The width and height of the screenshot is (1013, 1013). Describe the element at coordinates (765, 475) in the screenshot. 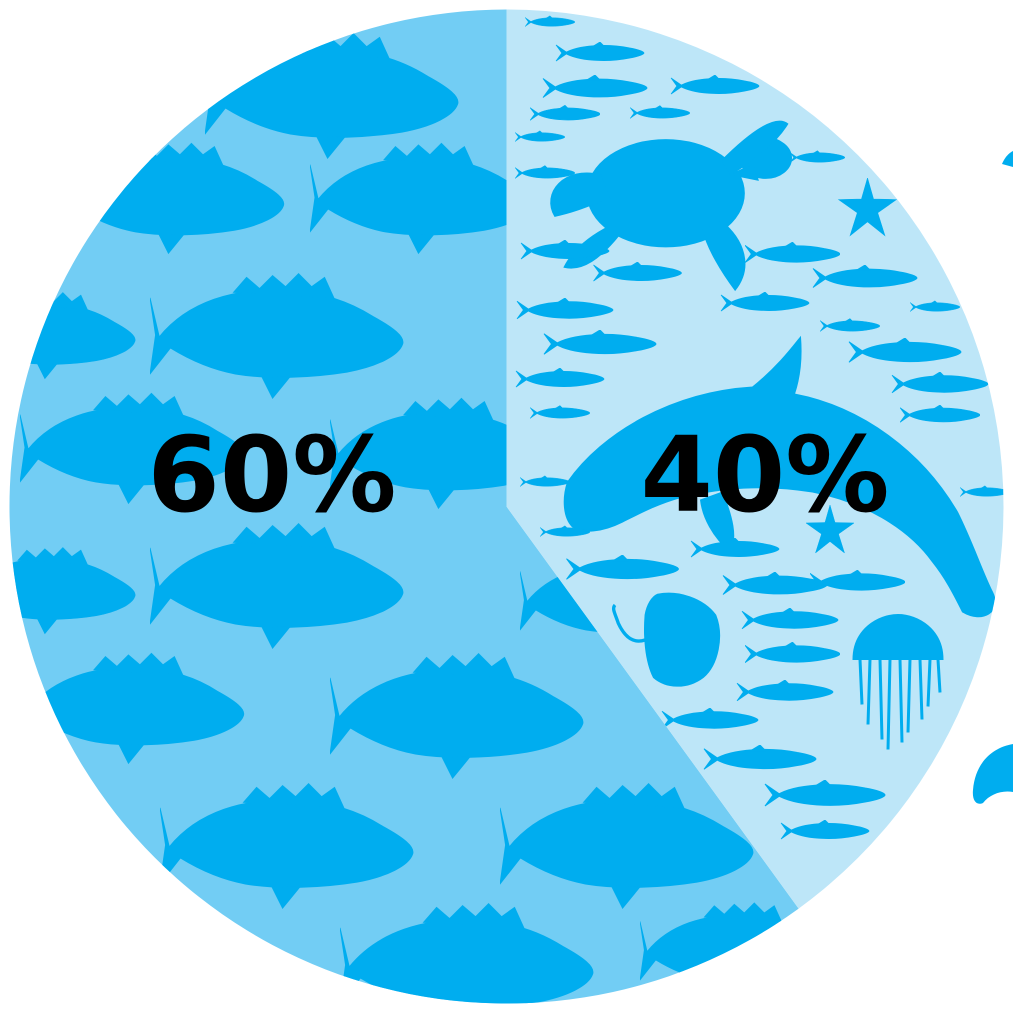

I see `slice-label-40: 40%` at that location.